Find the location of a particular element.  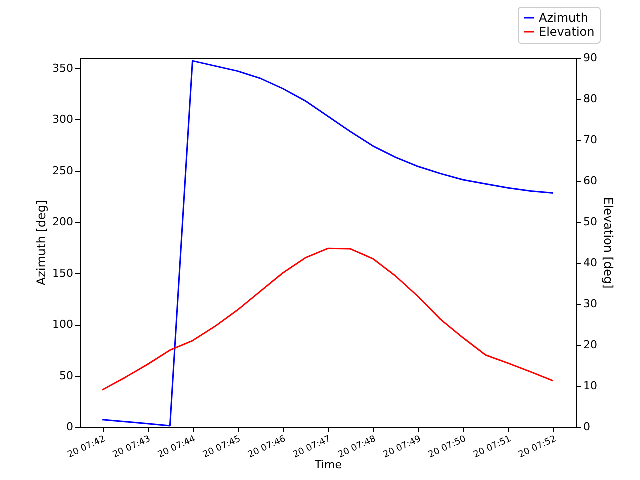

y2-tick-label: 40 is located at coordinates (591, 263).